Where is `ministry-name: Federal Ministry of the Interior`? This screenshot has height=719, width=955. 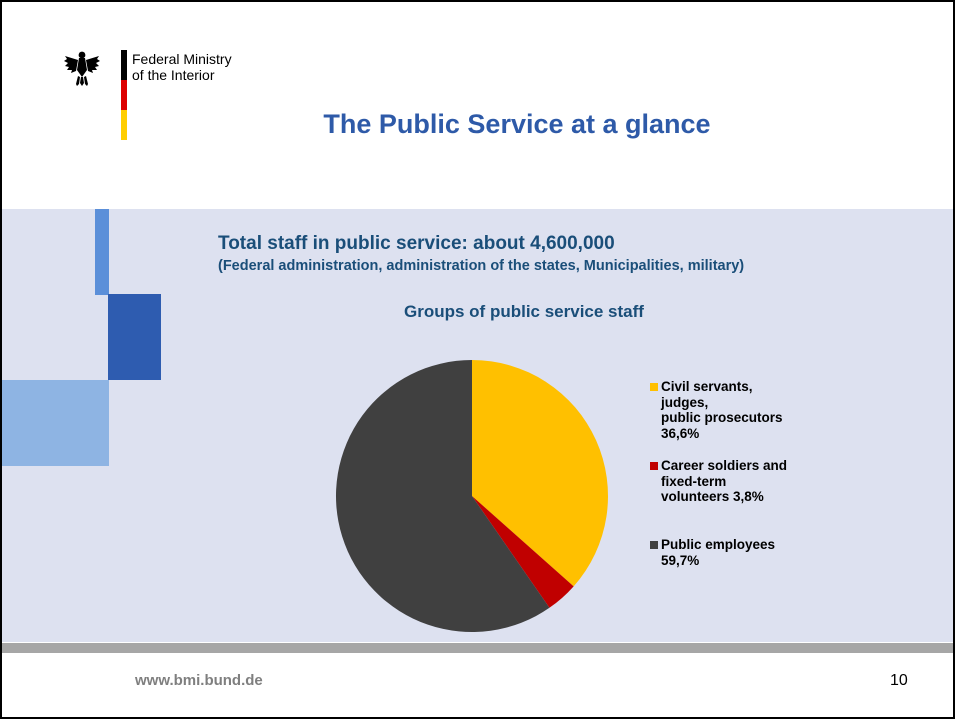
ministry-name: Federal Ministry of the Interior is located at coordinates (182, 67).